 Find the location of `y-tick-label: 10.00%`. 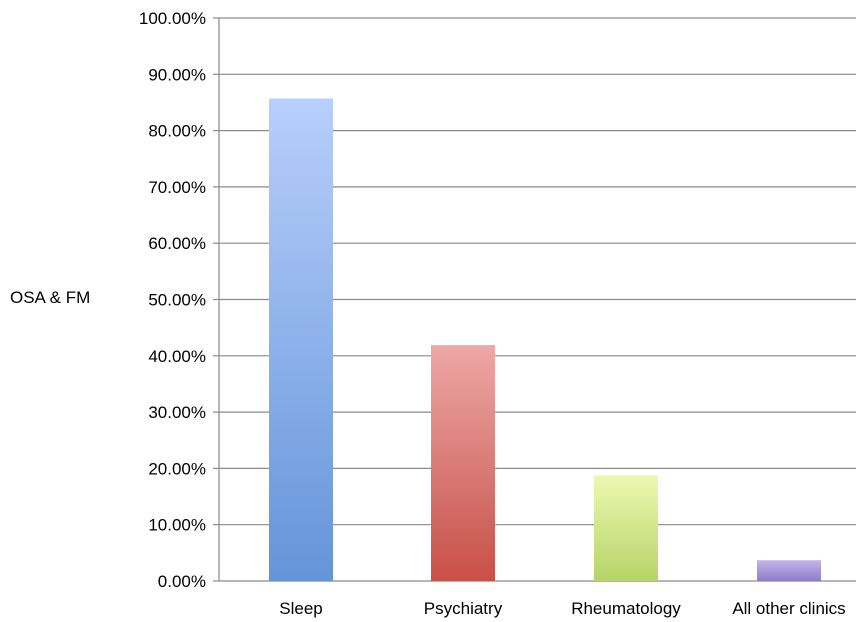

y-tick-label: 10.00% is located at coordinates (177, 525).